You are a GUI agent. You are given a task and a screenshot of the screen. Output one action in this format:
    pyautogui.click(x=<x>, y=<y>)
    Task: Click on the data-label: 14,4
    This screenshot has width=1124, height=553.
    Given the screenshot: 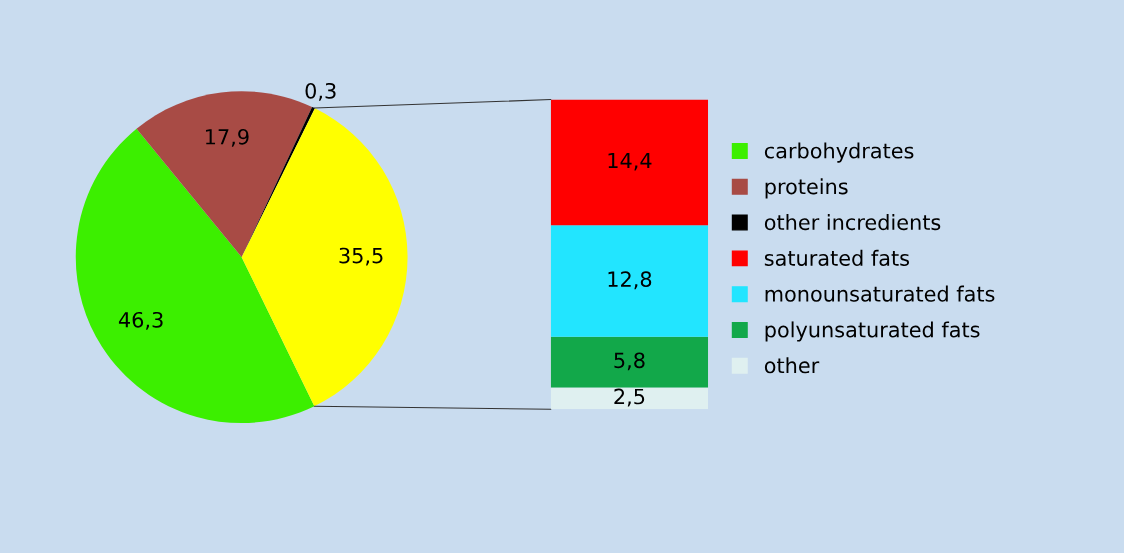 What is the action you would take?
    pyautogui.click(x=630, y=161)
    